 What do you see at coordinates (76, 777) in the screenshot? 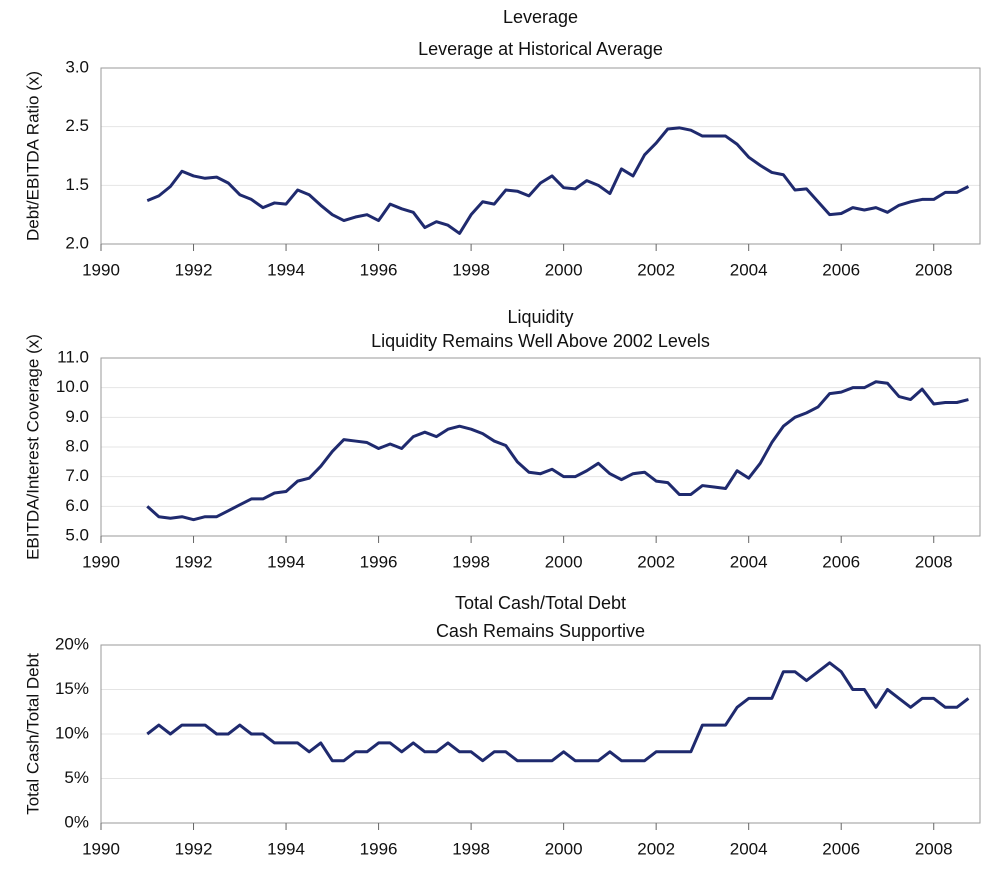
I see `y-tick-label: 5%` at bounding box center [76, 777].